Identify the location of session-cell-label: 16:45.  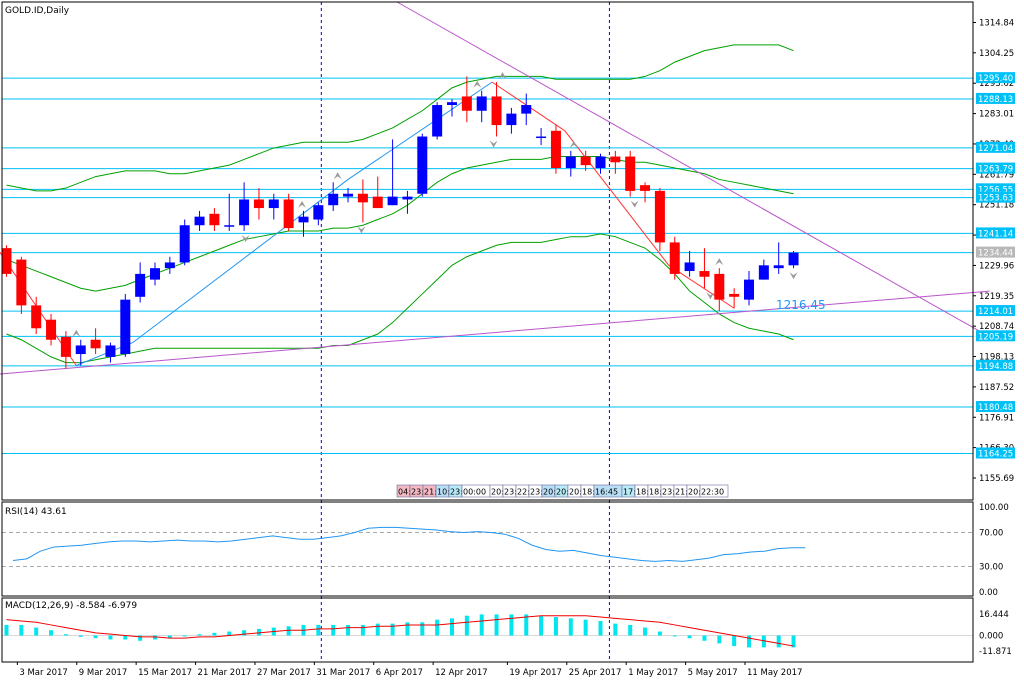
(606, 492).